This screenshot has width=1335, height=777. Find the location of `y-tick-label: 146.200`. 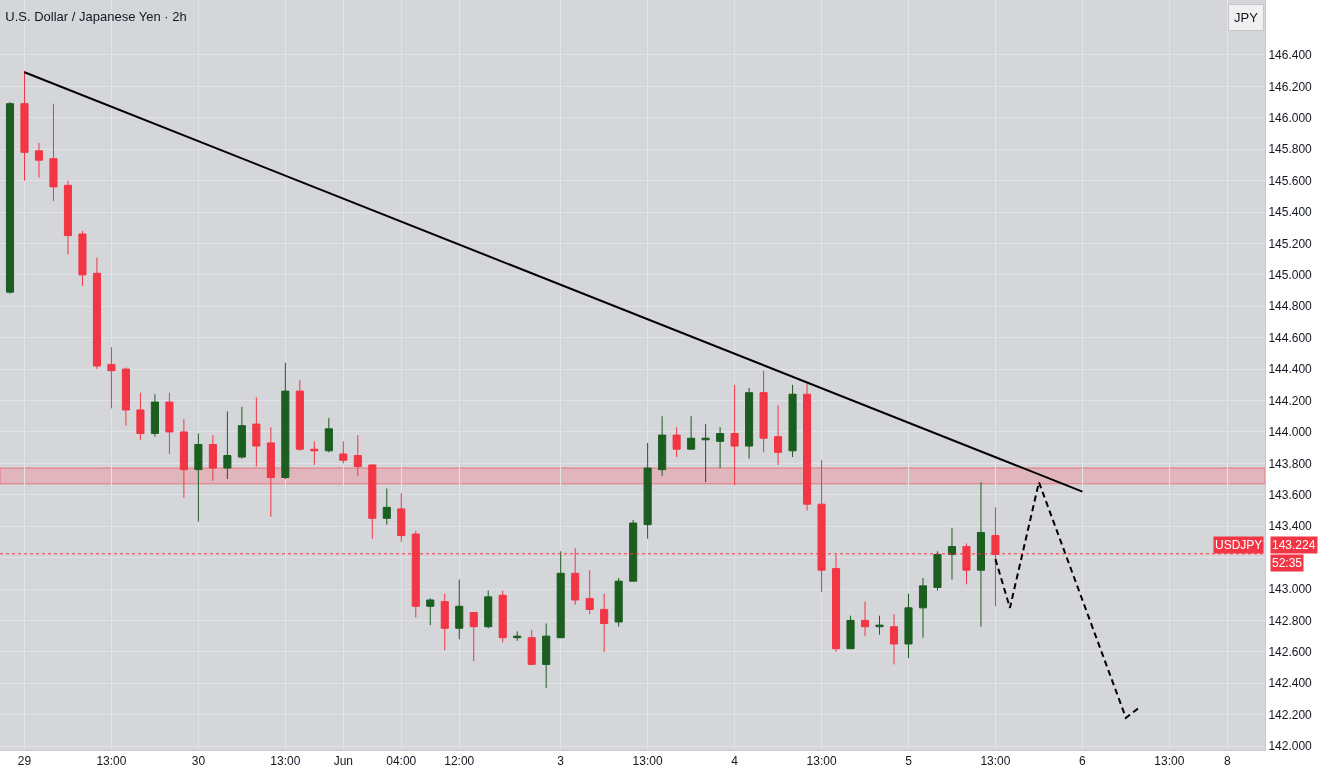

y-tick-label: 146.200 is located at coordinates (1290, 86).